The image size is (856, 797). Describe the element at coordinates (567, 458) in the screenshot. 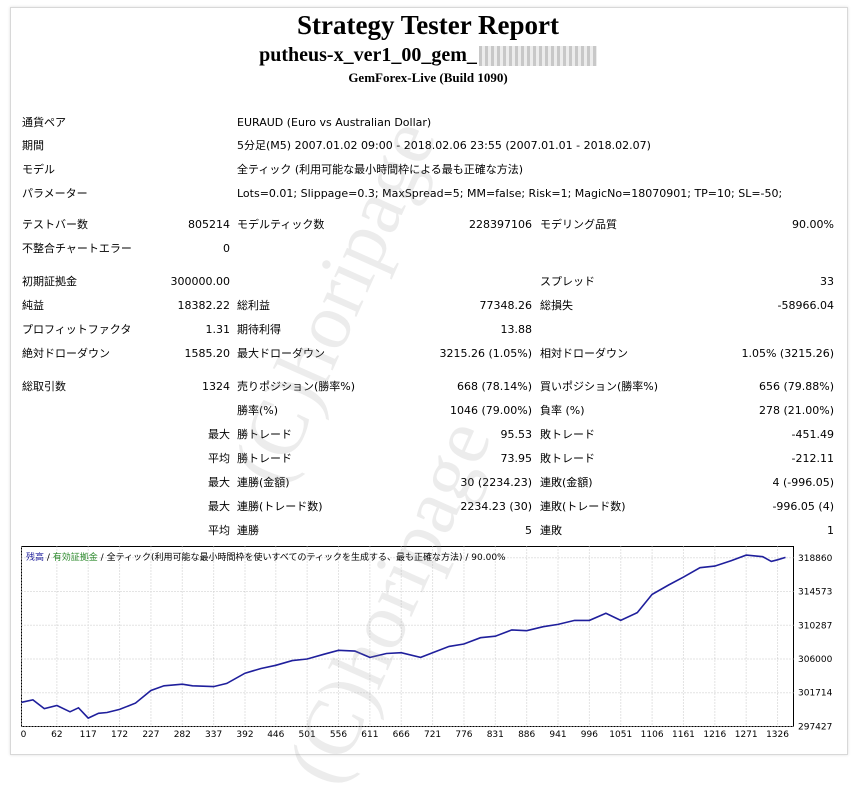

I see `avg-loss-label: 敗トレード` at that location.